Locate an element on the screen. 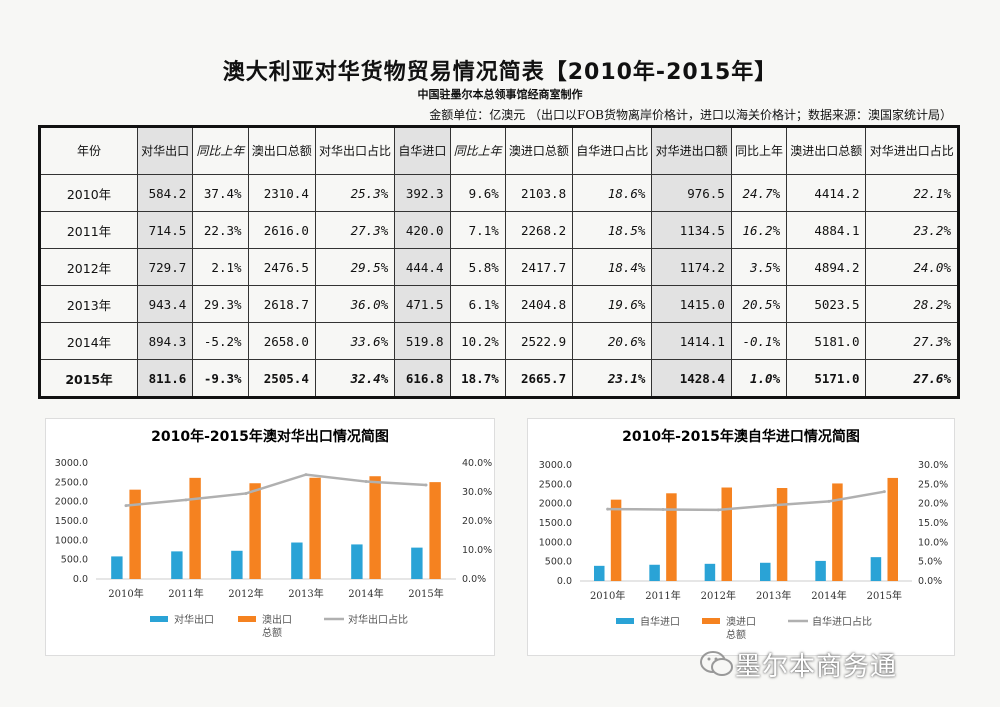 This screenshot has width=1000, height=707. value-cell: 36.0% is located at coordinates (355, 304).